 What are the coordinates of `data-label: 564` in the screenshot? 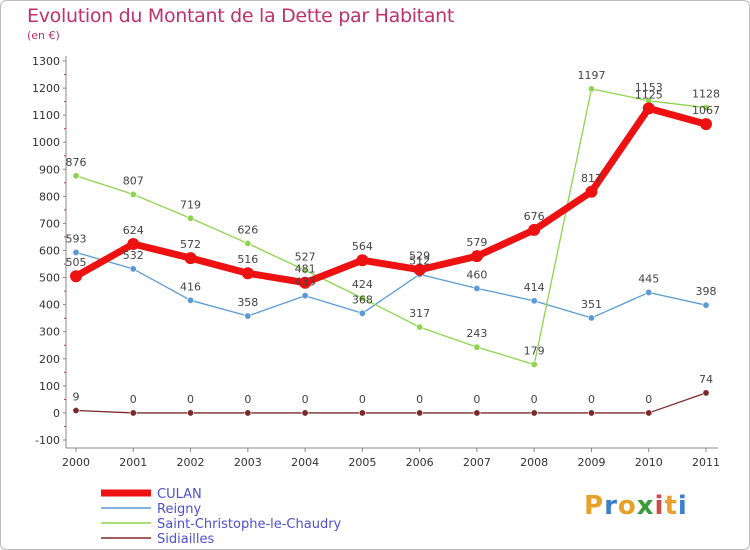 It's located at (362, 246).